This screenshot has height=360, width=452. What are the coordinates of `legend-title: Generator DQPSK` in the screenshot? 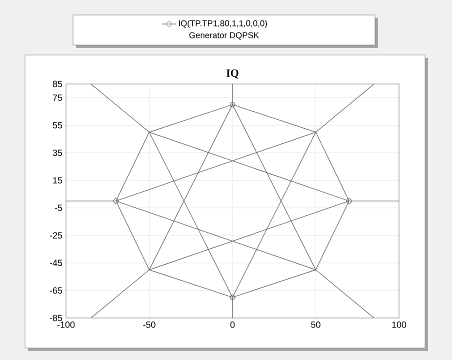 It's located at (224, 36).